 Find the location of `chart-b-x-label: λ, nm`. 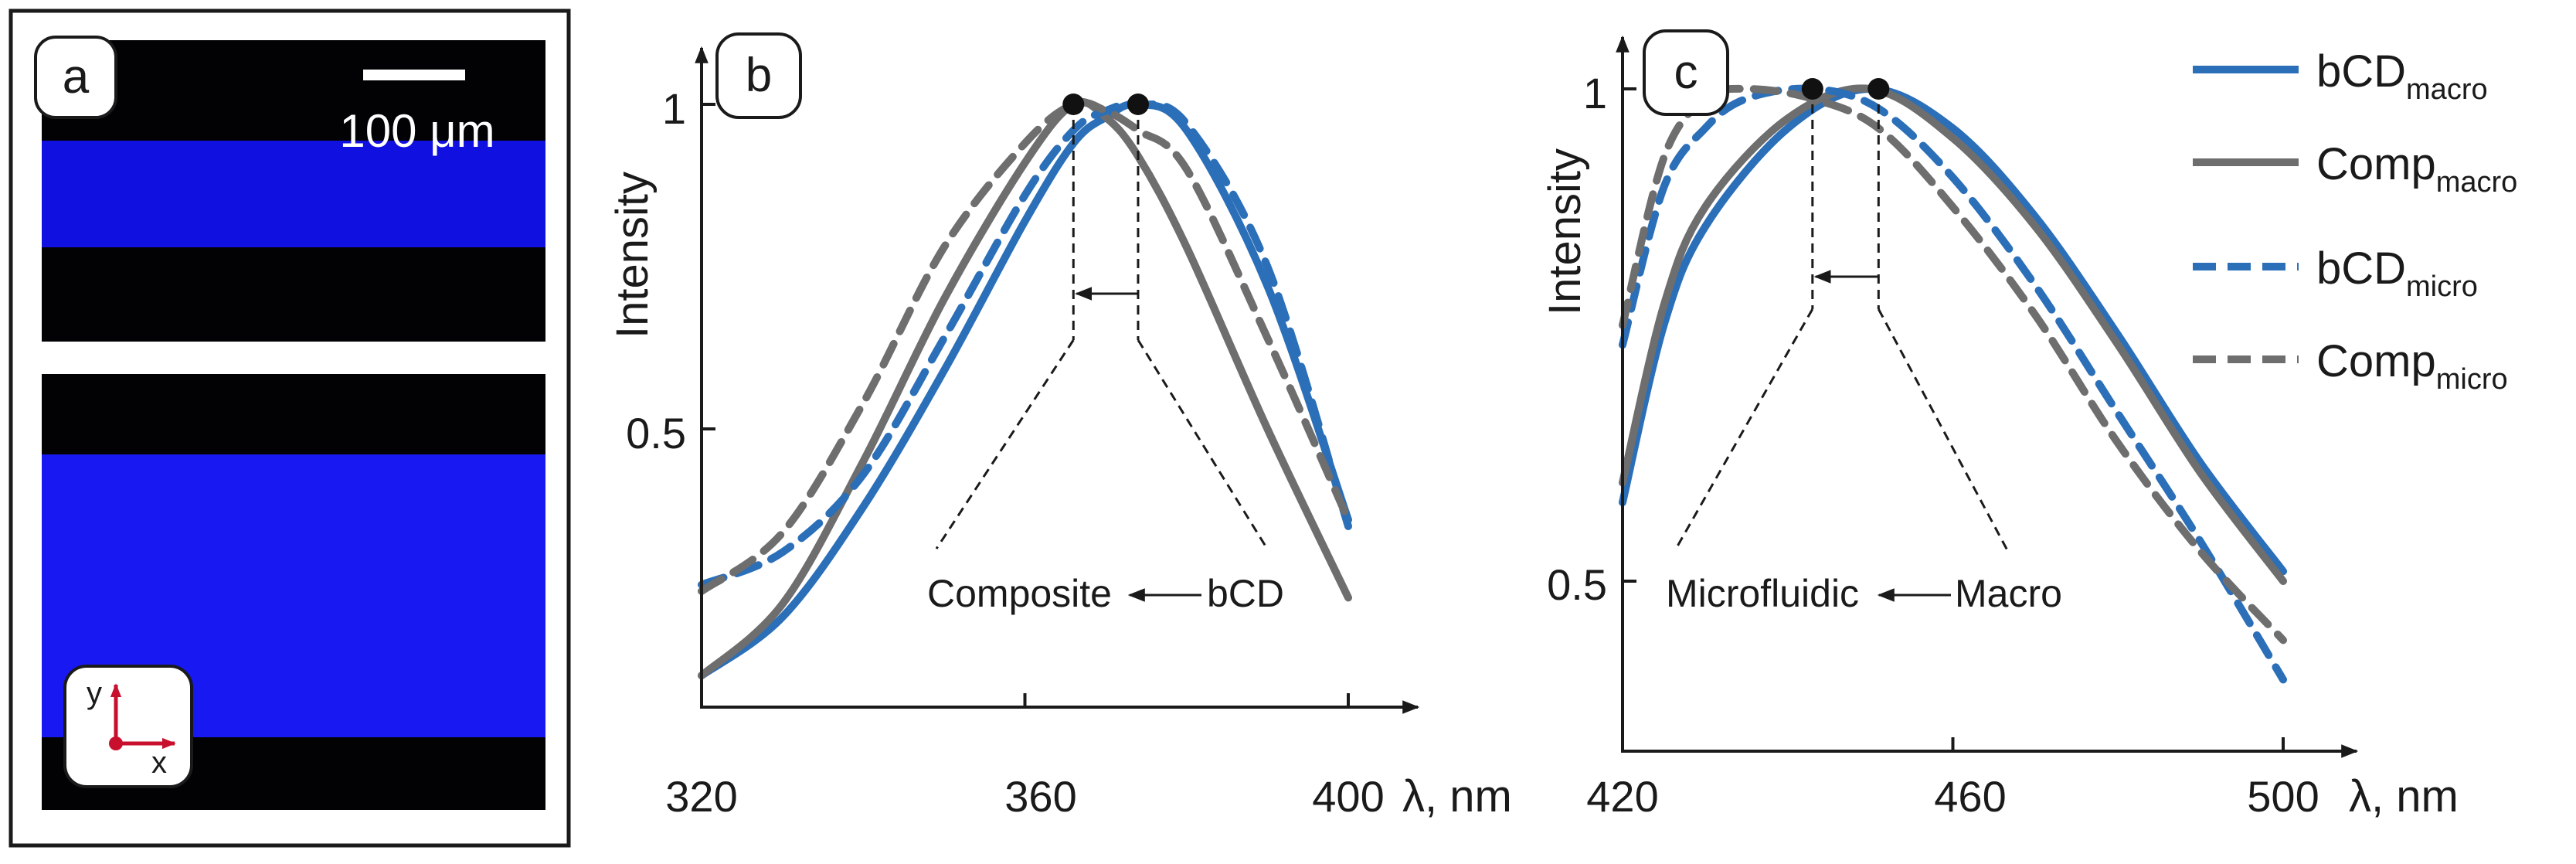

chart-b-x-label: λ, nm is located at coordinates (1457, 796).